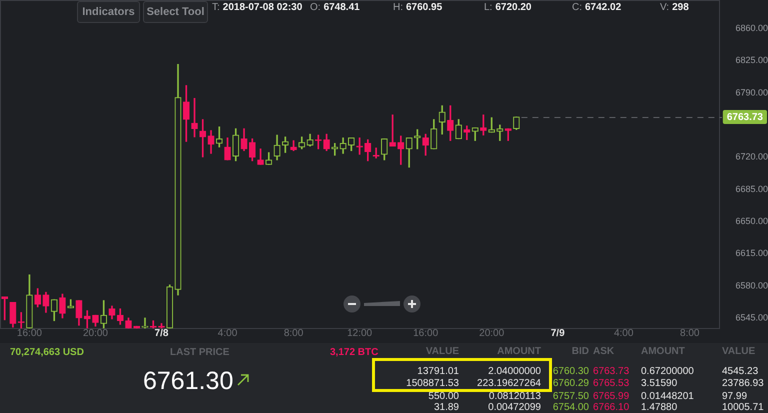 The height and width of the screenshot is (413, 768). I want to click on y-tick-label: 6615.00, so click(751, 253).